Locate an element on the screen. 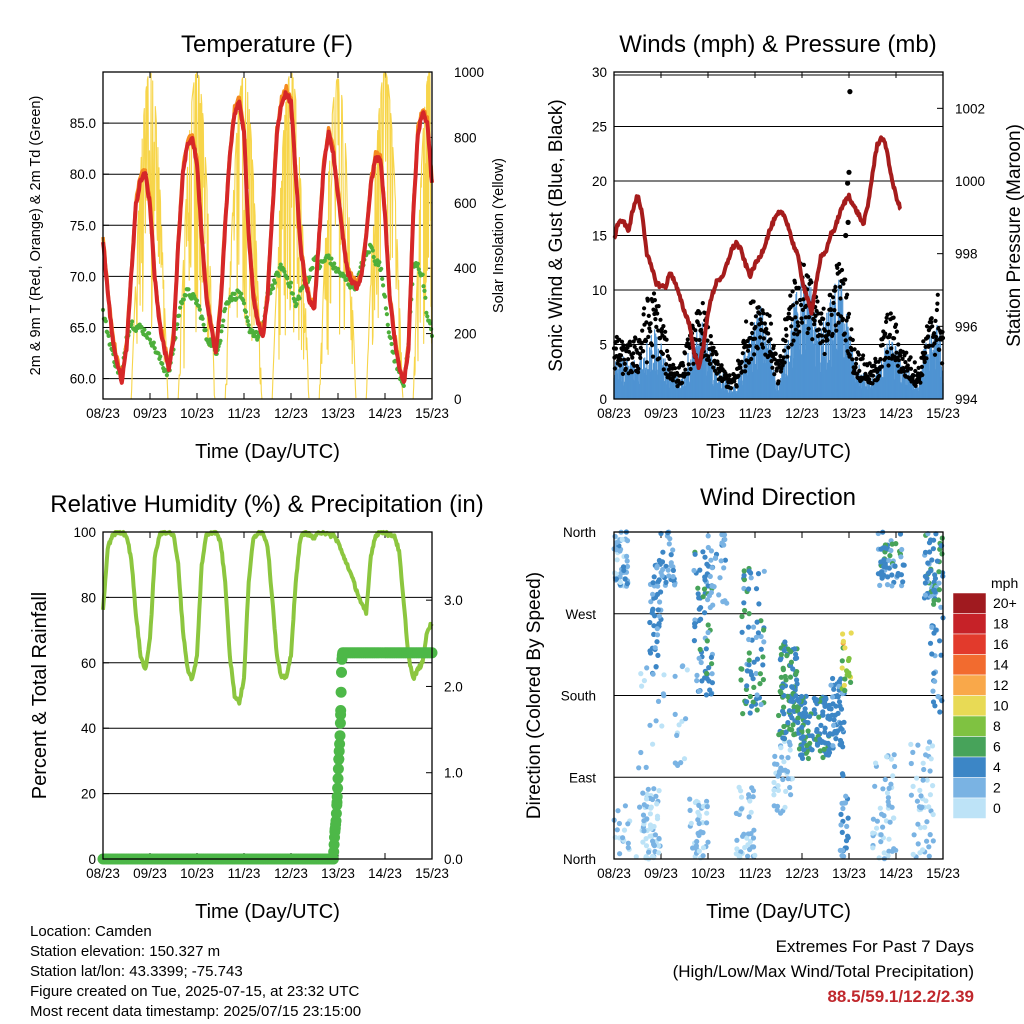  winddir-legend: mph 20+ 18 16 14 12 10 8 6 4 2 0 is located at coordinates (985, 697).